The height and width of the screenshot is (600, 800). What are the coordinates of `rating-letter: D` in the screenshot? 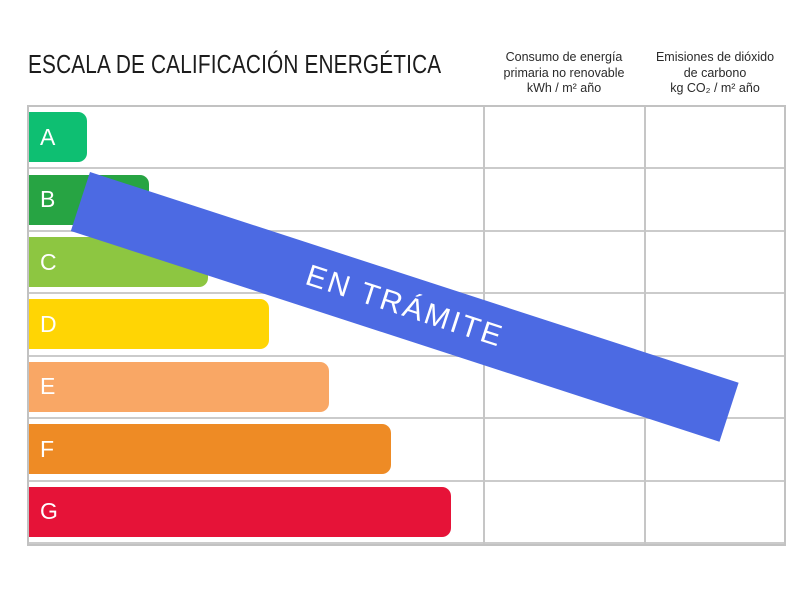 It's located at (48, 323).